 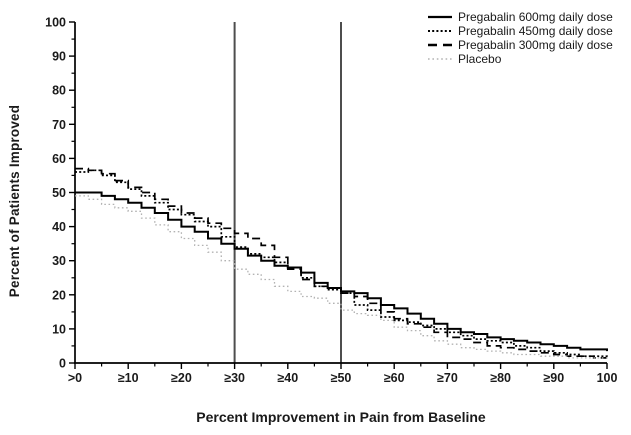 What do you see at coordinates (181, 378) in the screenshot?
I see `x-tick-label: ≥20` at bounding box center [181, 378].